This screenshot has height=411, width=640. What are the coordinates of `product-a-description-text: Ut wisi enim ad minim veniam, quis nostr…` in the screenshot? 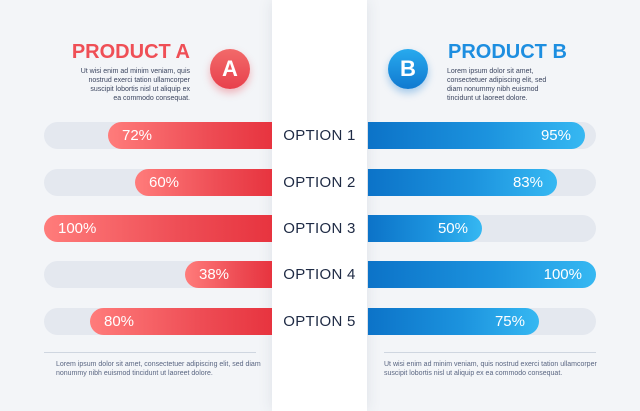 It's located at (135, 85).